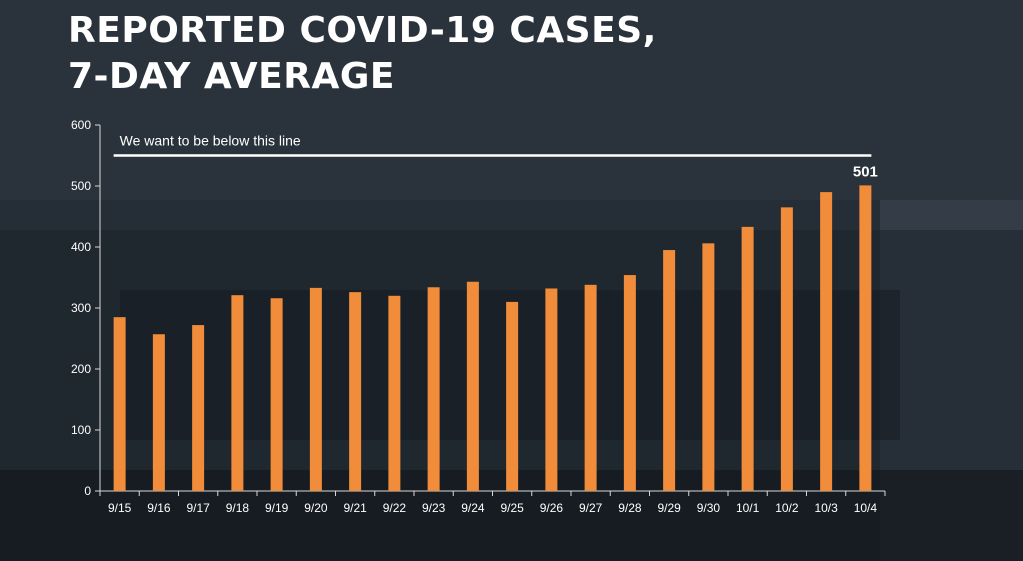 This screenshot has height=561, width=1023. Describe the element at coordinates (355, 391) in the screenshot. I see `bar-9/21` at that location.